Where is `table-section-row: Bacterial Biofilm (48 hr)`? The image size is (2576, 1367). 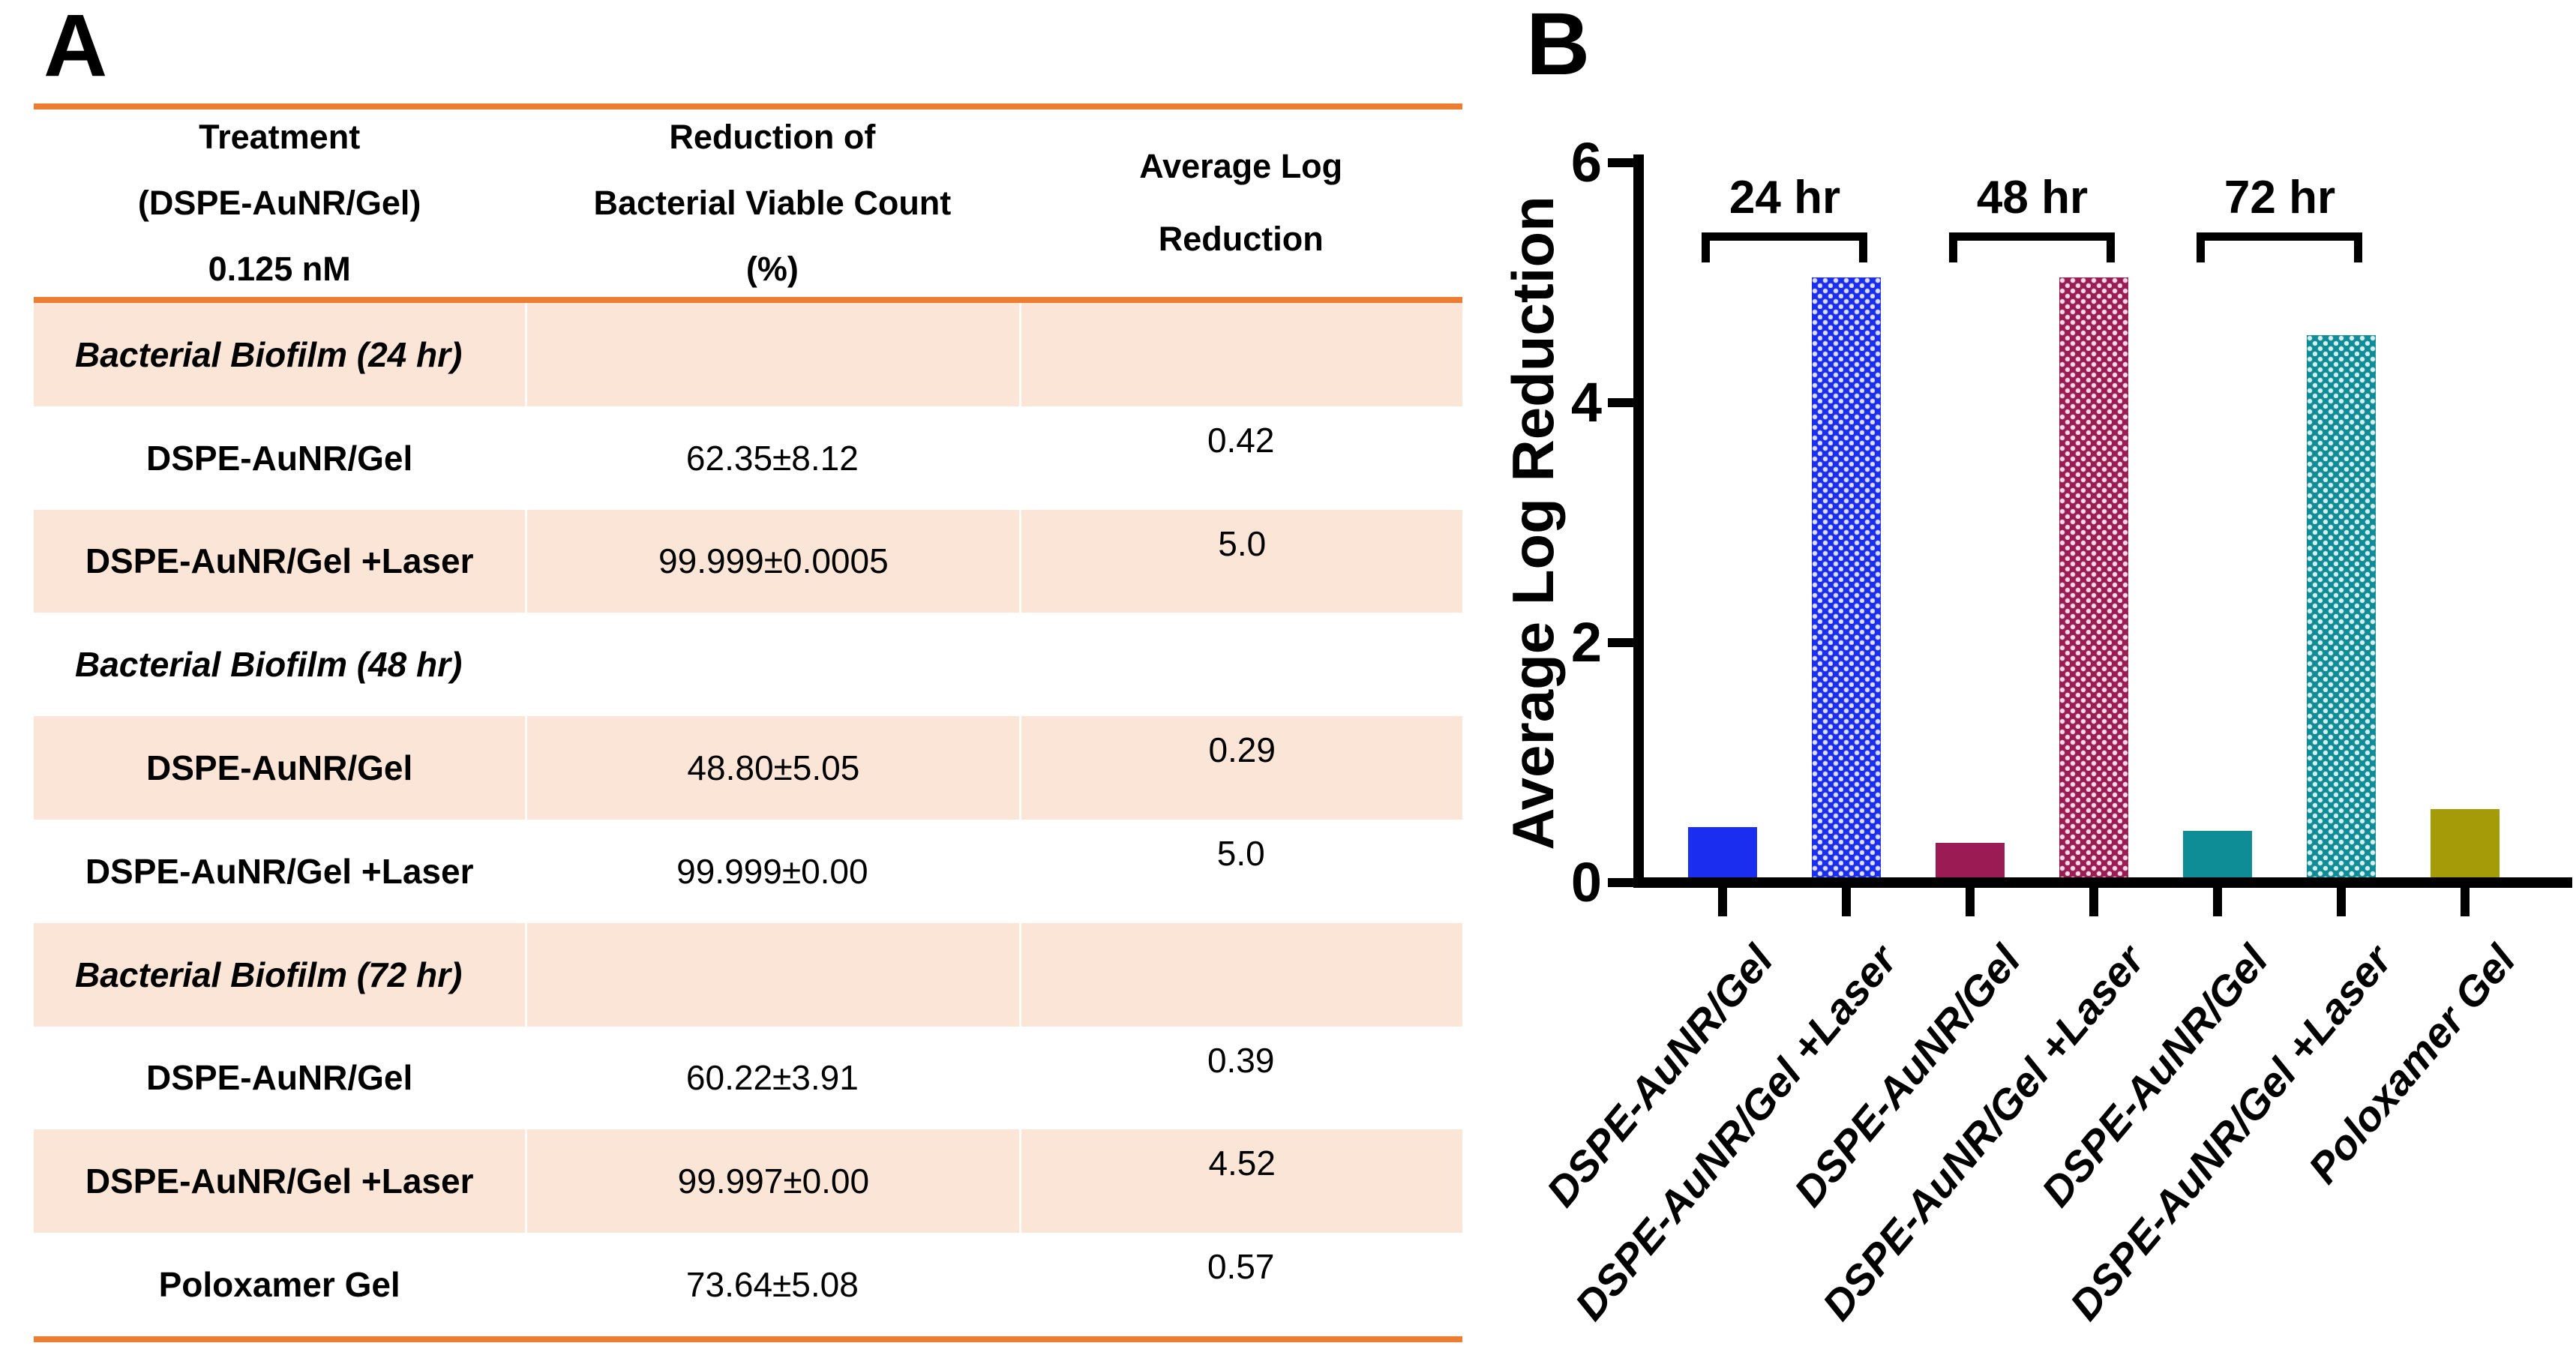 table-section-row: Bacterial Biofilm (48 hr) is located at coordinates (748, 664).